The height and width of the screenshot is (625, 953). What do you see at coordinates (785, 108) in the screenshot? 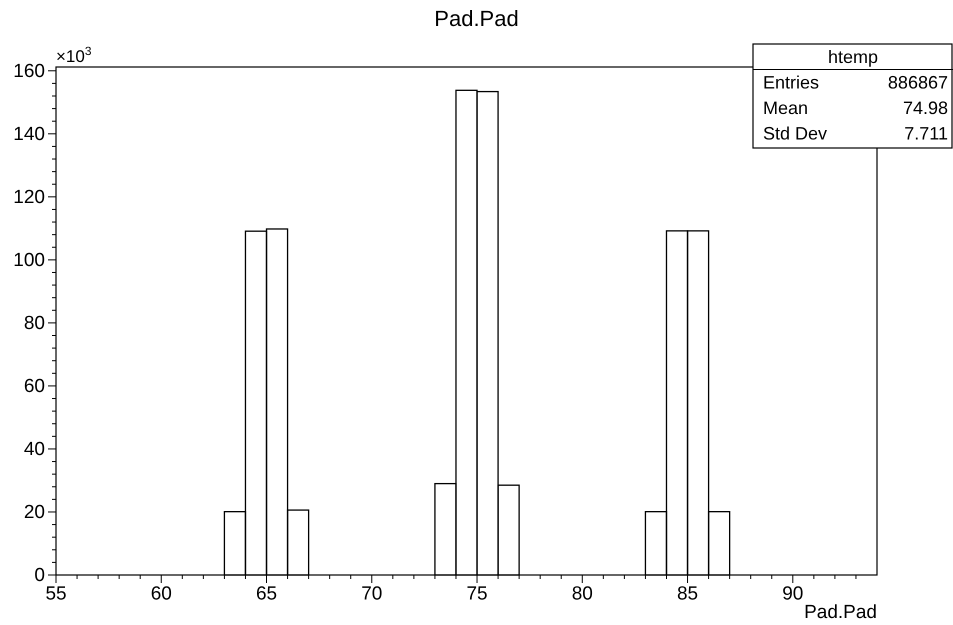
I see `annotation: Mean` at bounding box center [785, 108].